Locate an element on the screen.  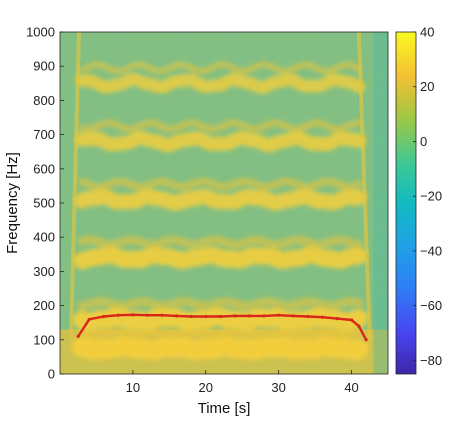
y-tick-label: 0 is located at coordinates (51, 374).